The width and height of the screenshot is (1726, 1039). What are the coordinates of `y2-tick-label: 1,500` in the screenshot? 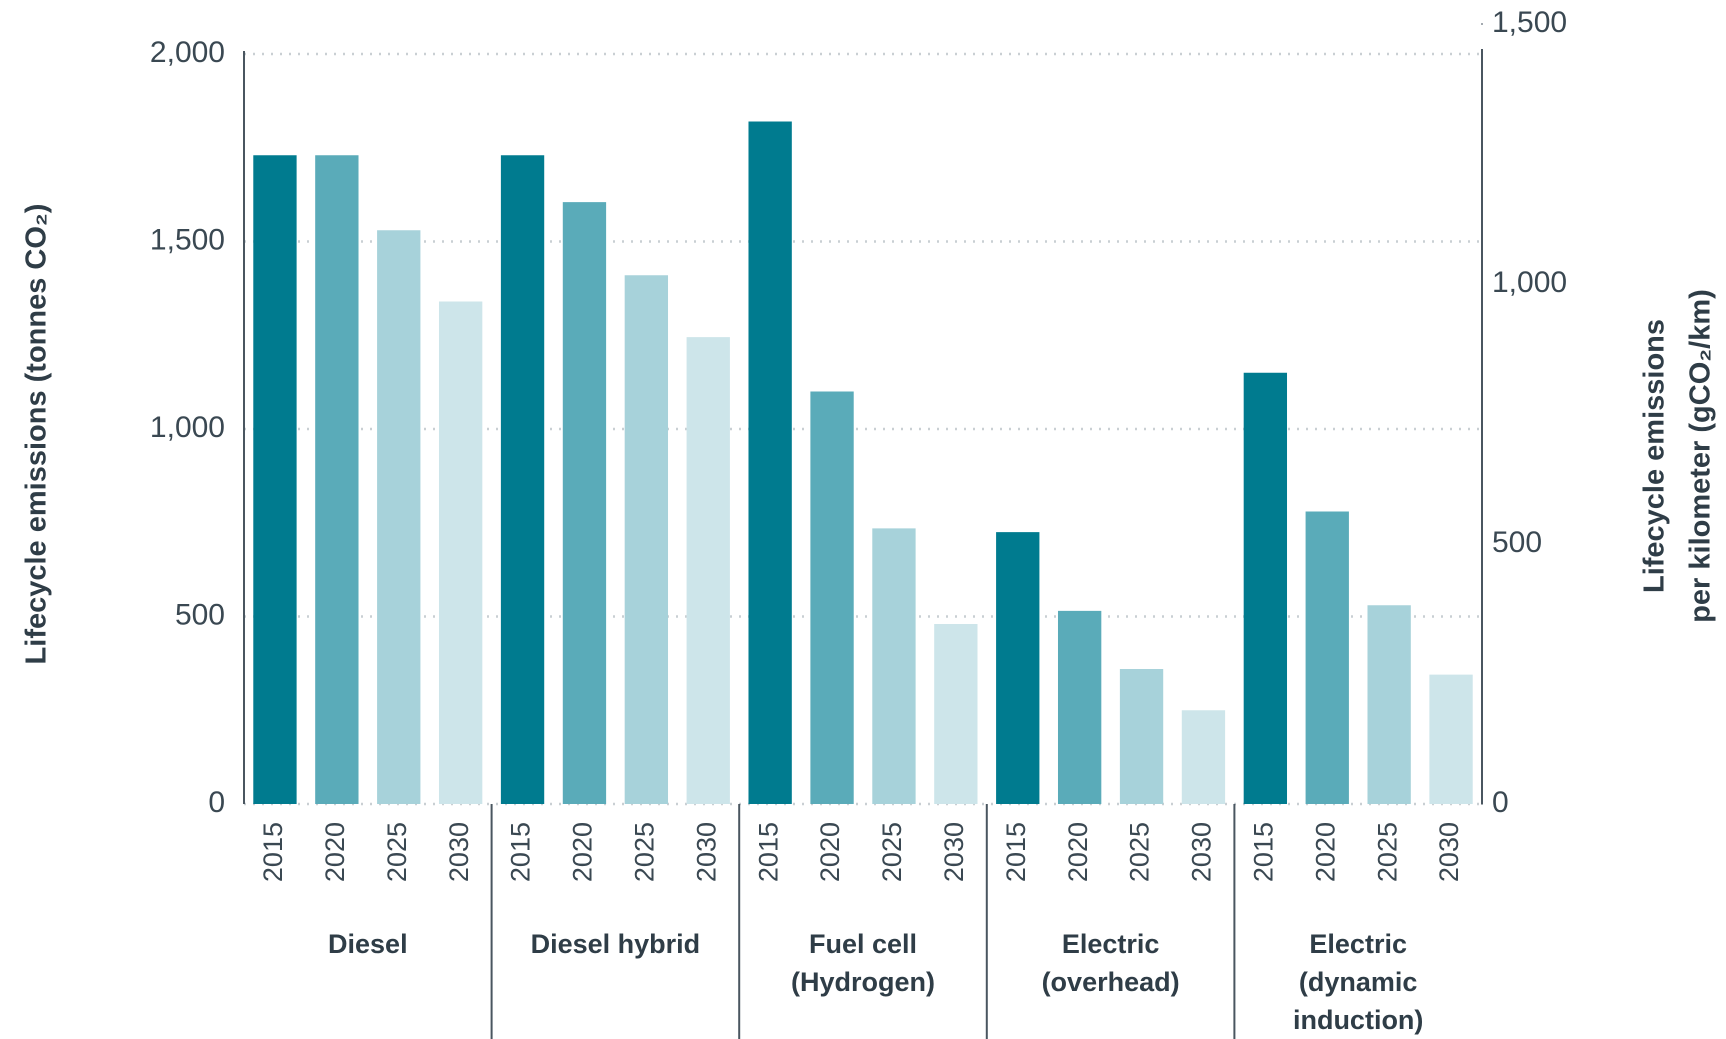 It's located at (1529, 22).